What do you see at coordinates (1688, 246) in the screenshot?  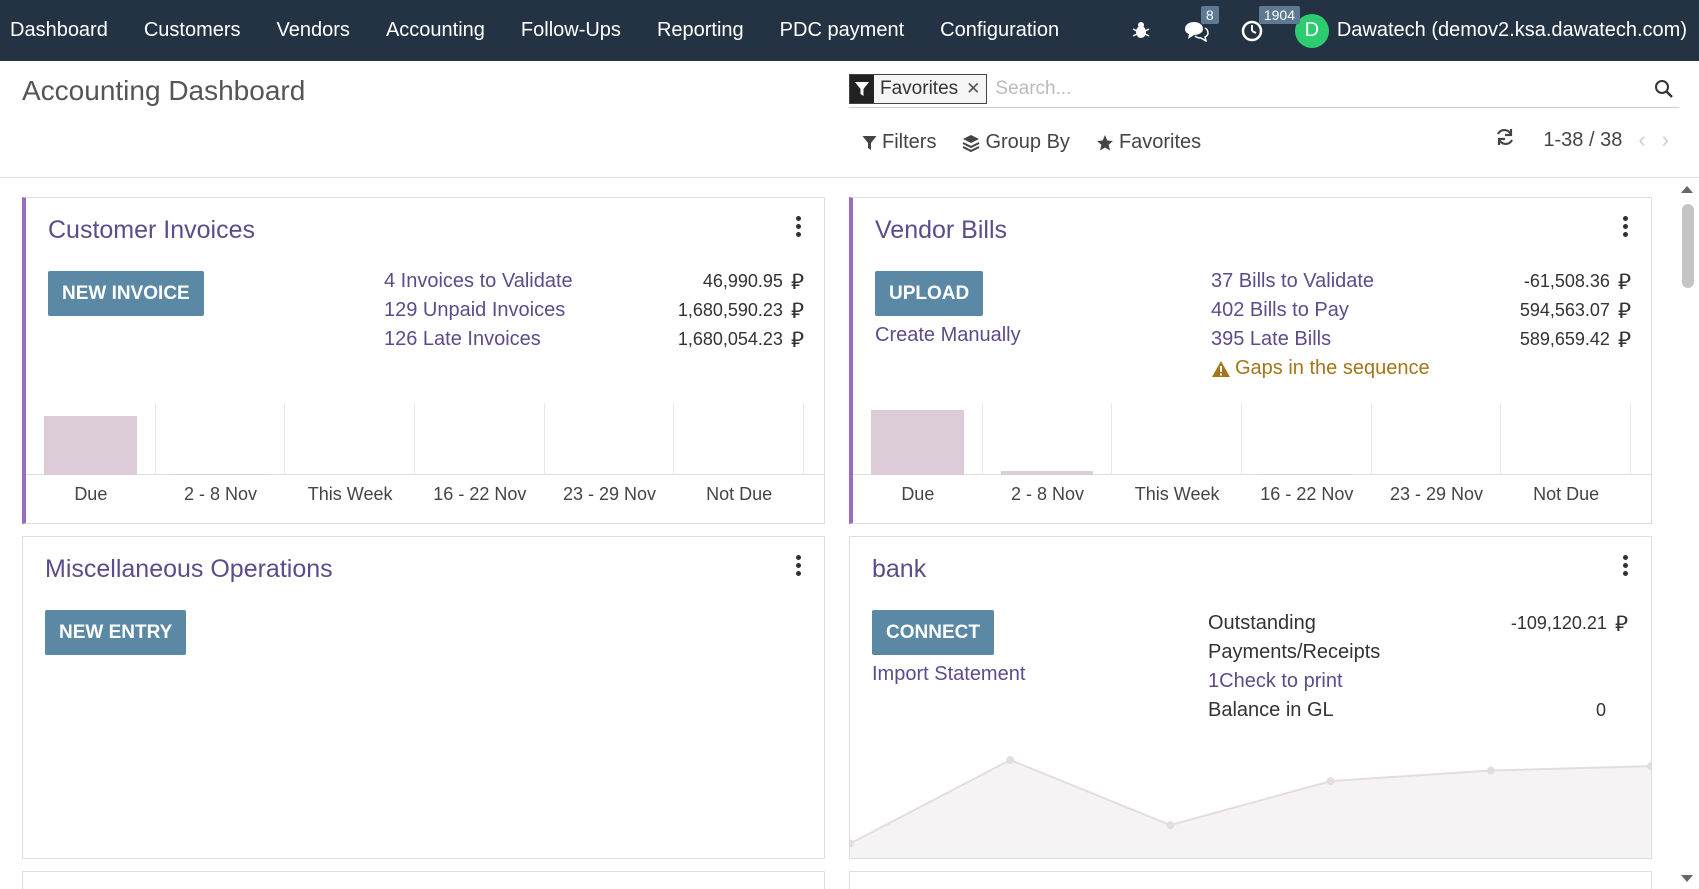 I see `scrollbar-thumb` at bounding box center [1688, 246].